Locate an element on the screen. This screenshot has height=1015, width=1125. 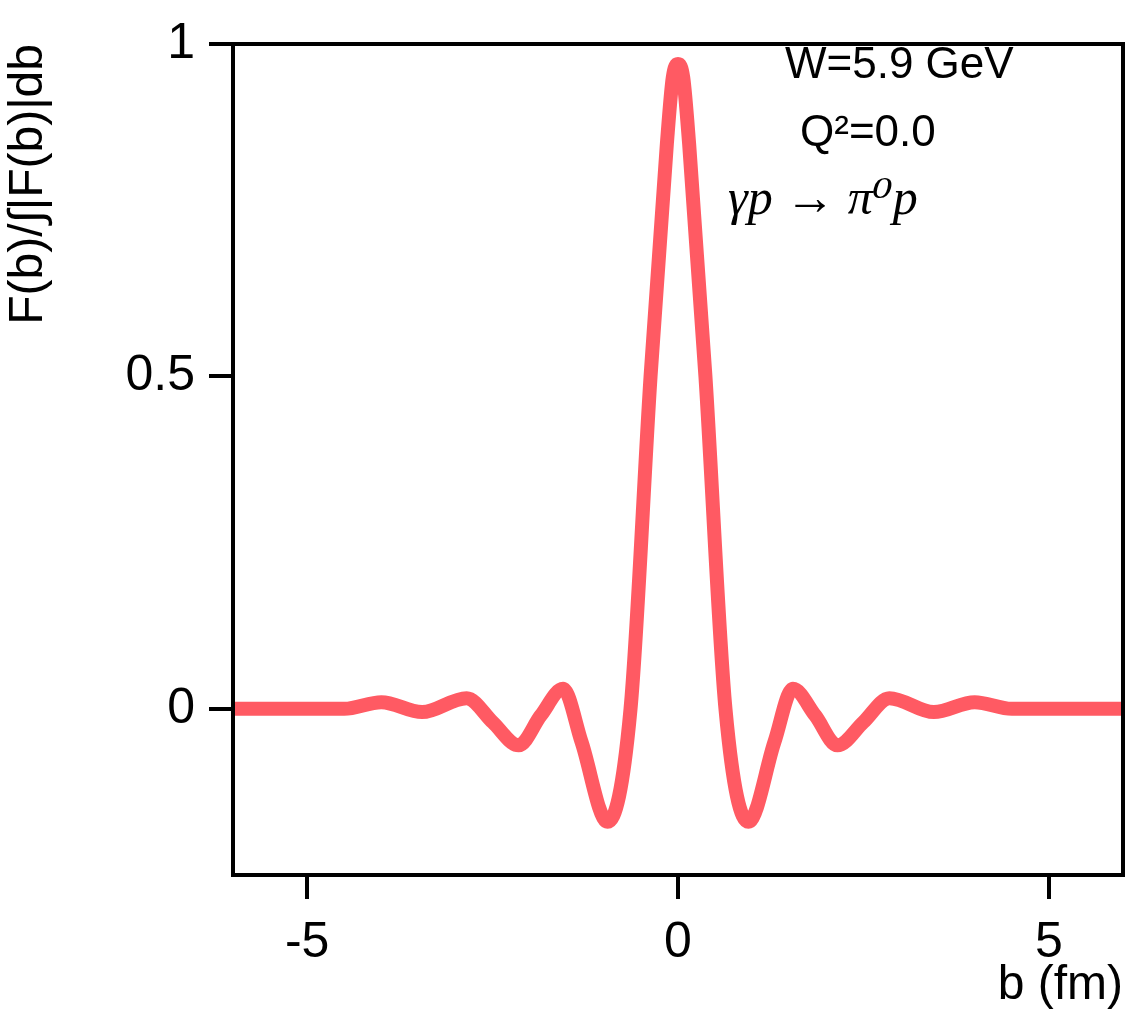
x-tick-label: -5 is located at coordinates (307, 939).